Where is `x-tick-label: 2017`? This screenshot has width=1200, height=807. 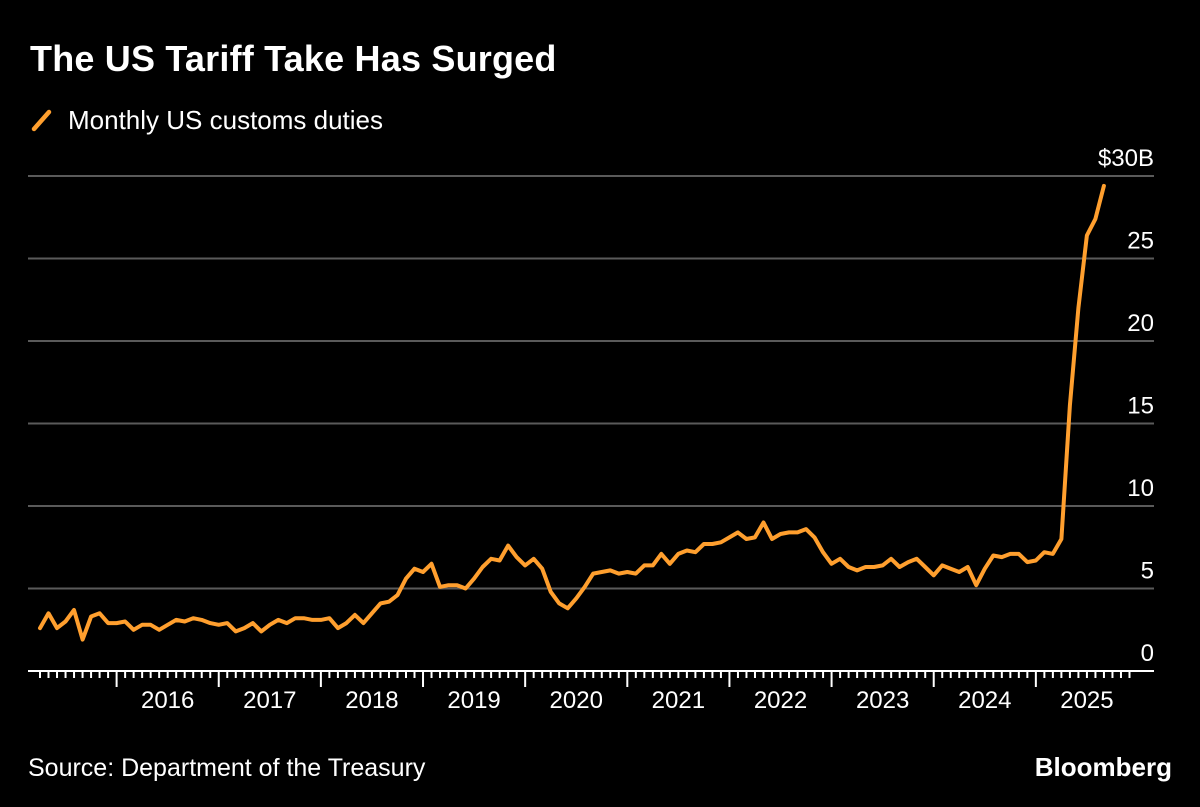 x-tick-label: 2017 is located at coordinates (269, 700).